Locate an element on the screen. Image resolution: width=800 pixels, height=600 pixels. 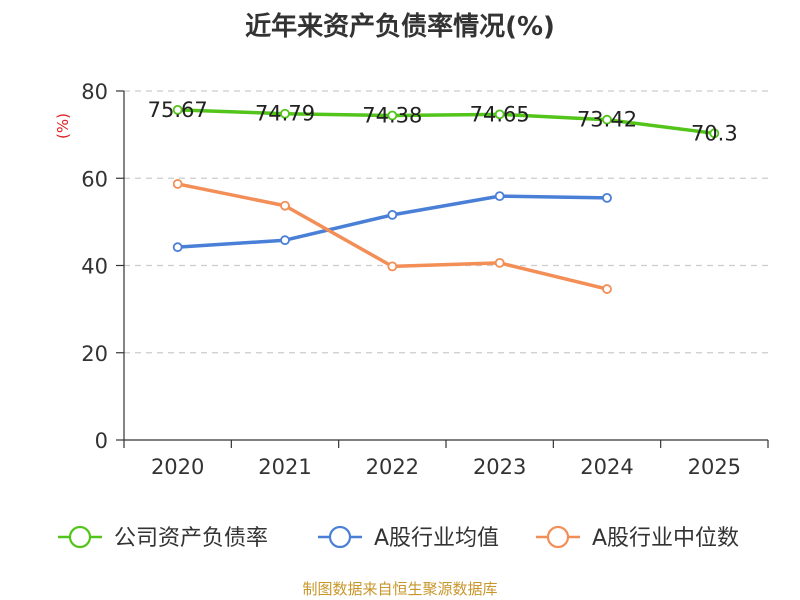
y-tick-label: 60 is located at coordinates (94, 179).